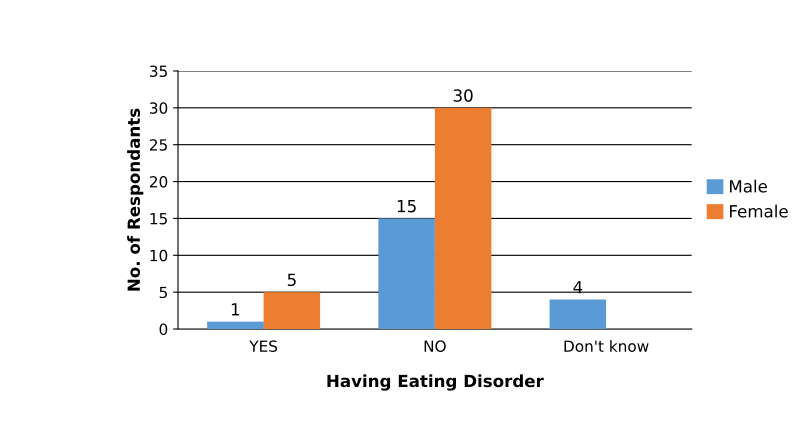 Image resolution: width=796 pixels, height=421 pixels. What do you see at coordinates (158, 71) in the screenshot?
I see `y-tick-label: 35` at bounding box center [158, 71].